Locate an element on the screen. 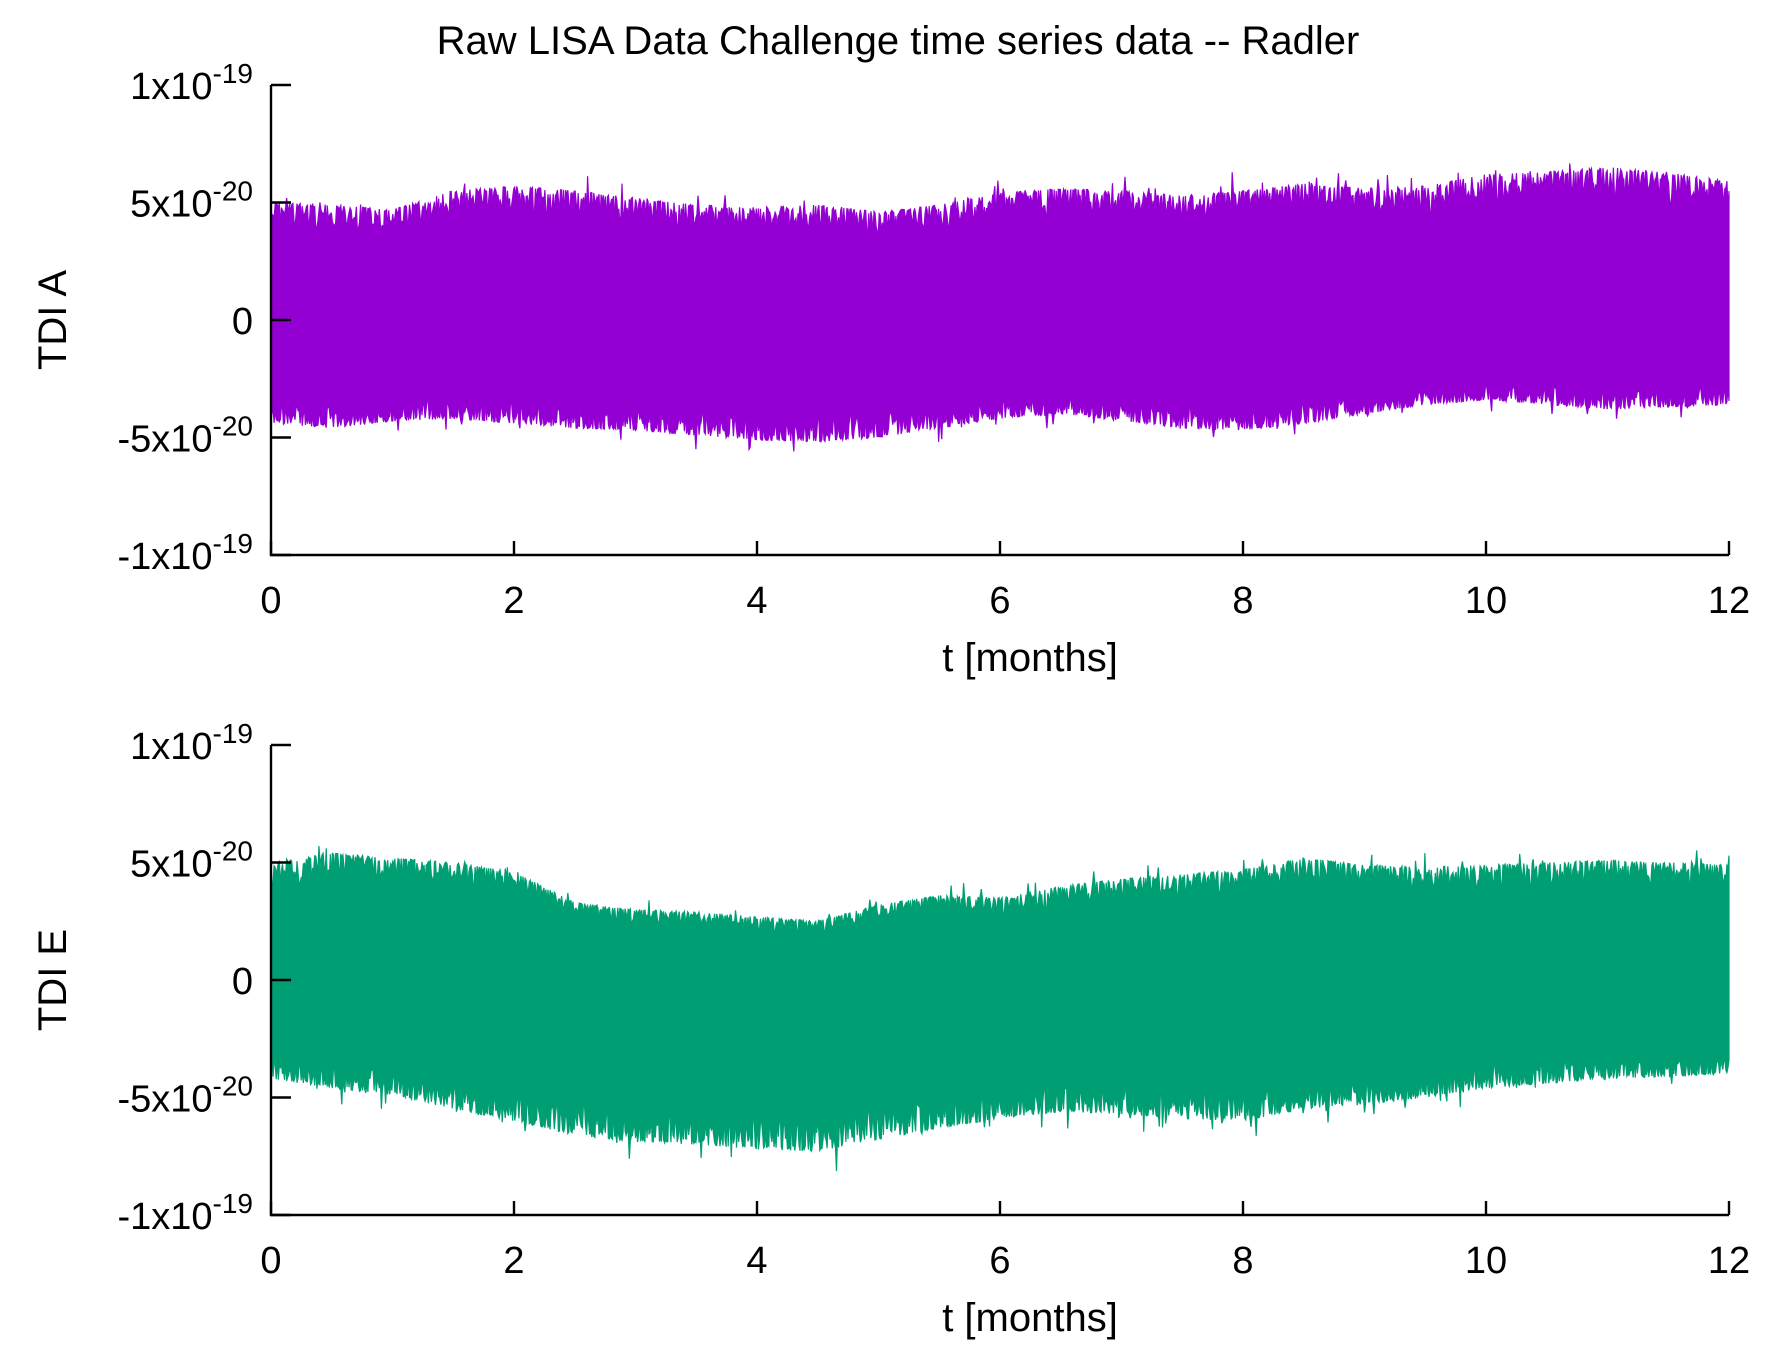  y-axis-label: TDI A is located at coordinates (53, 320).